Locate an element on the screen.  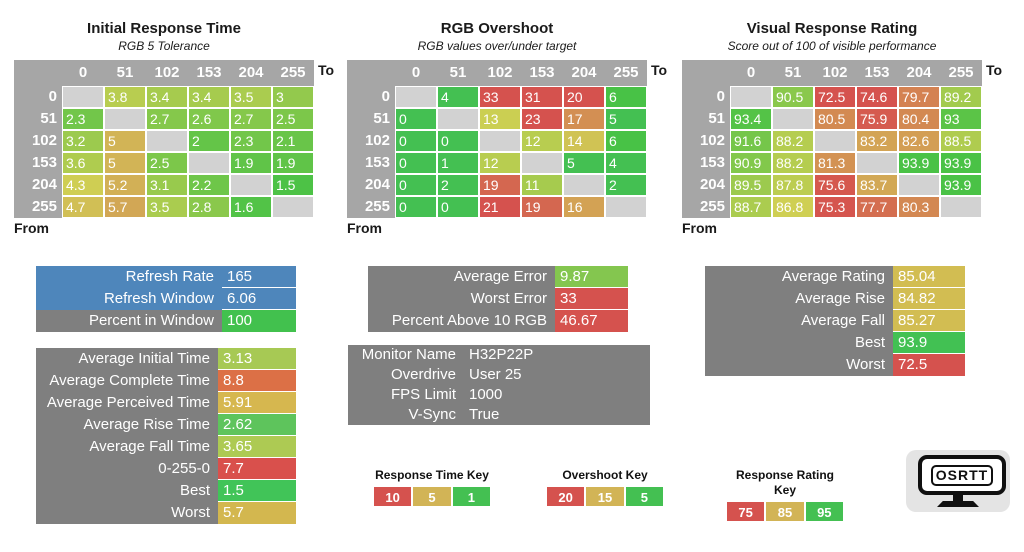
heatmap-value-cell: 90.5 is located at coordinates (793, 97).